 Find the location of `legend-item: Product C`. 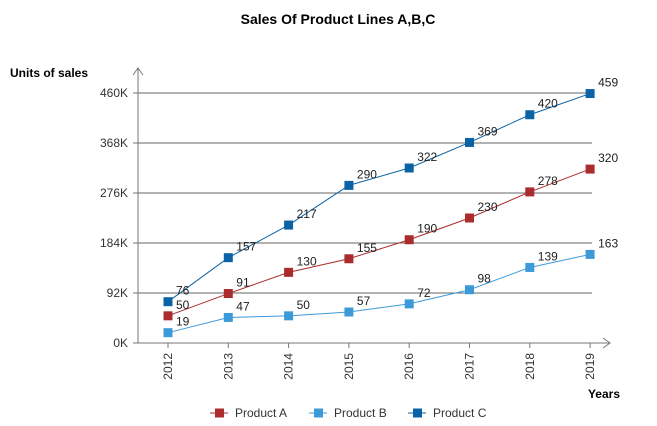

legend-item: Product C is located at coordinates (447, 413).